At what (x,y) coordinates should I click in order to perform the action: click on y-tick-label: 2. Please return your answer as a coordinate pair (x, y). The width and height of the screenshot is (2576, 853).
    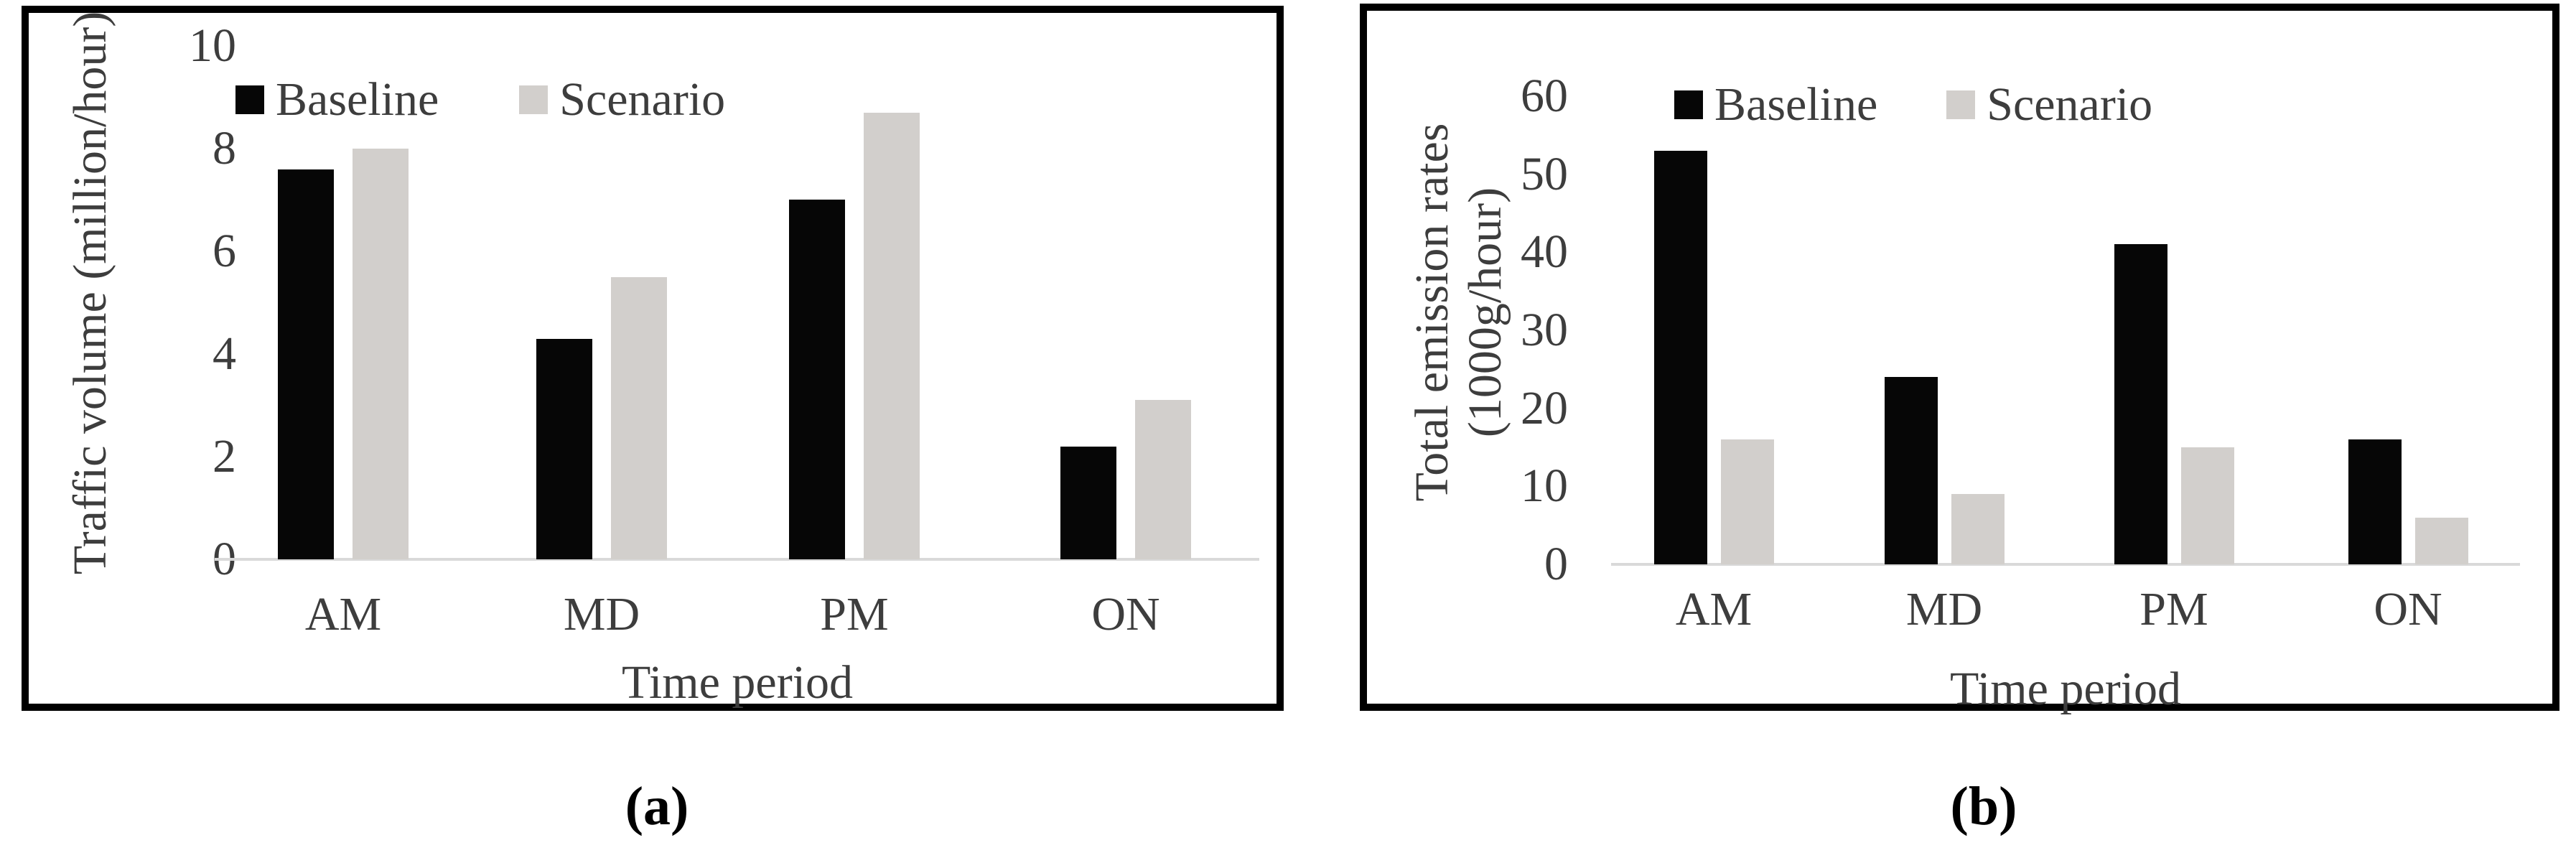
    Looking at the image, I should click on (224, 456).